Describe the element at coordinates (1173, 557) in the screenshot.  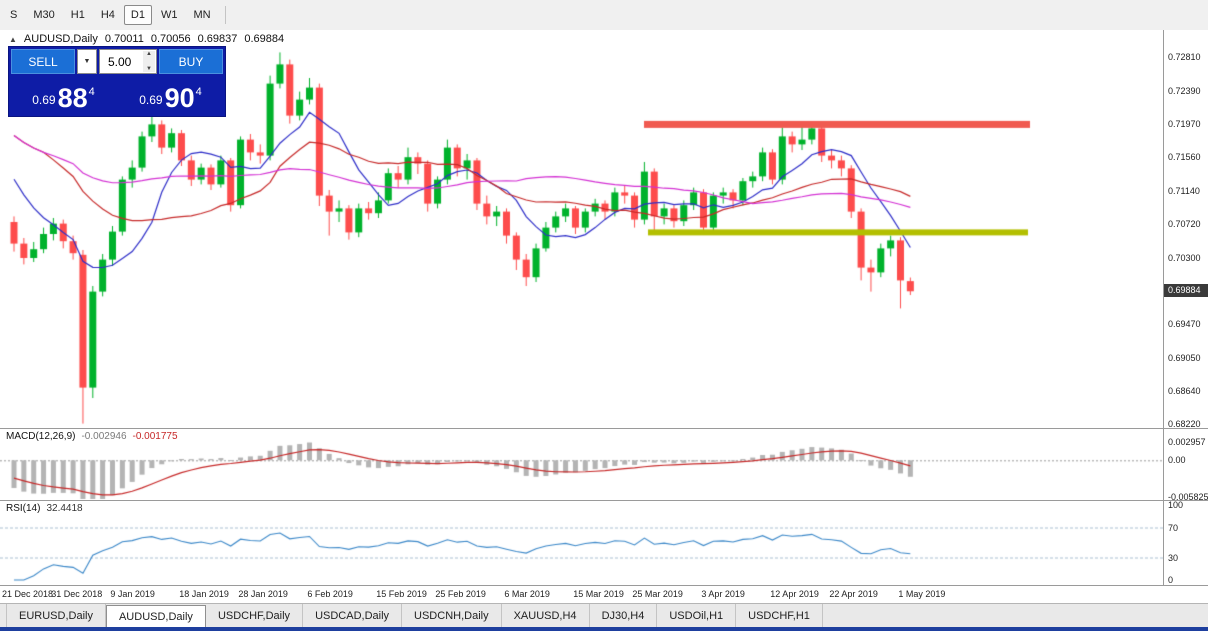
I see `rsi-axis-label: 30` at that location.